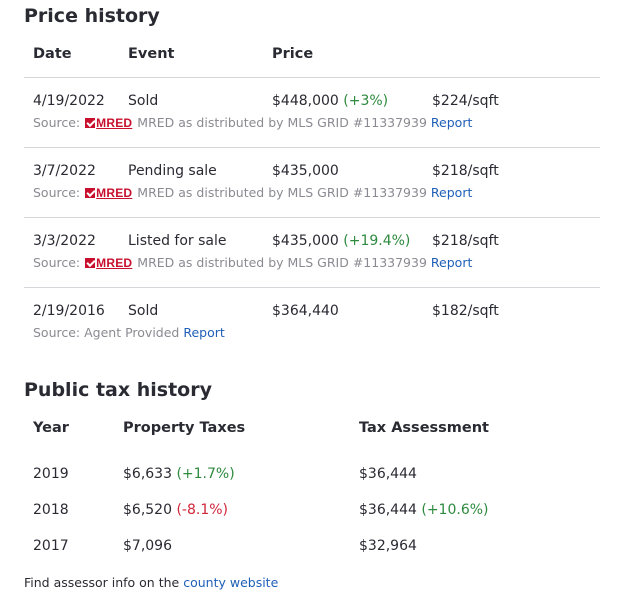 The width and height of the screenshot is (628, 606). What do you see at coordinates (184, 428) in the screenshot?
I see `header-property-taxes: Property Taxes` at bounding box center [184, 428].